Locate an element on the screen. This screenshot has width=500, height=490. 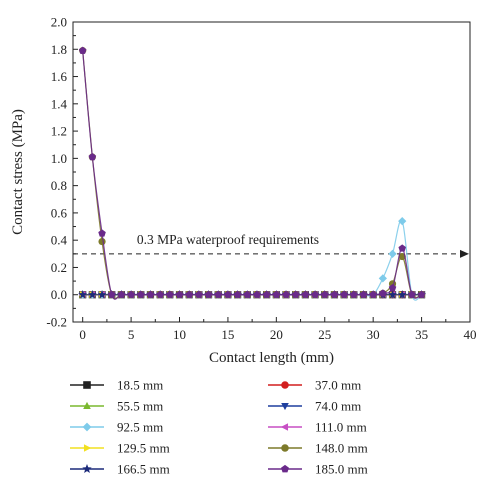
legend-item: 166.5 mm is located at coordinates (120, 469).